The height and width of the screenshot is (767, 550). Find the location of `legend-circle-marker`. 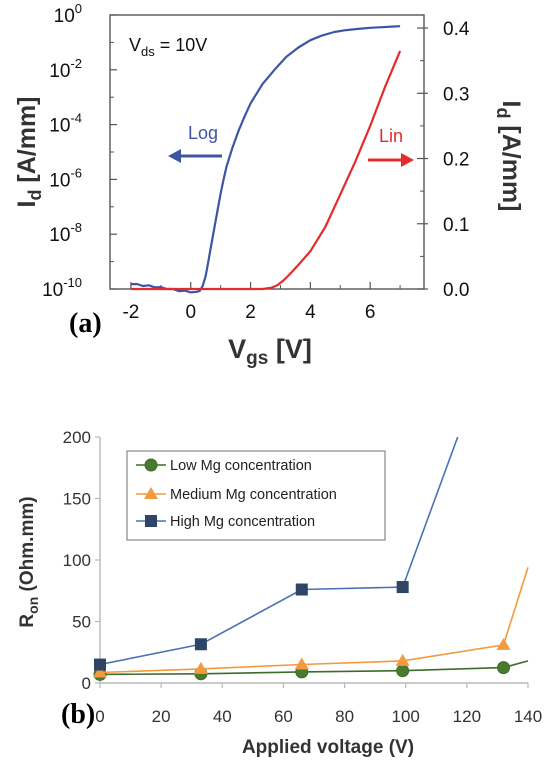

legend-circle-marker is located at coordinates (151, 465).